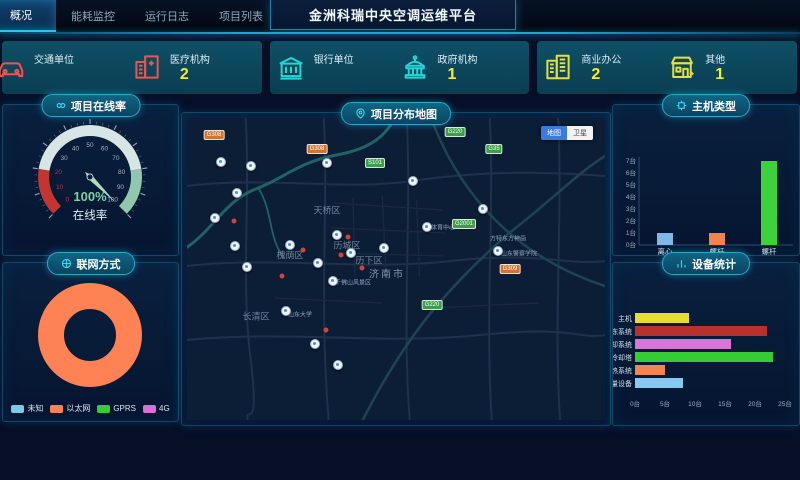  Describe the element at coordinates (622, 370) in the screenshot. I see `y-category: 换热系统` at that location.